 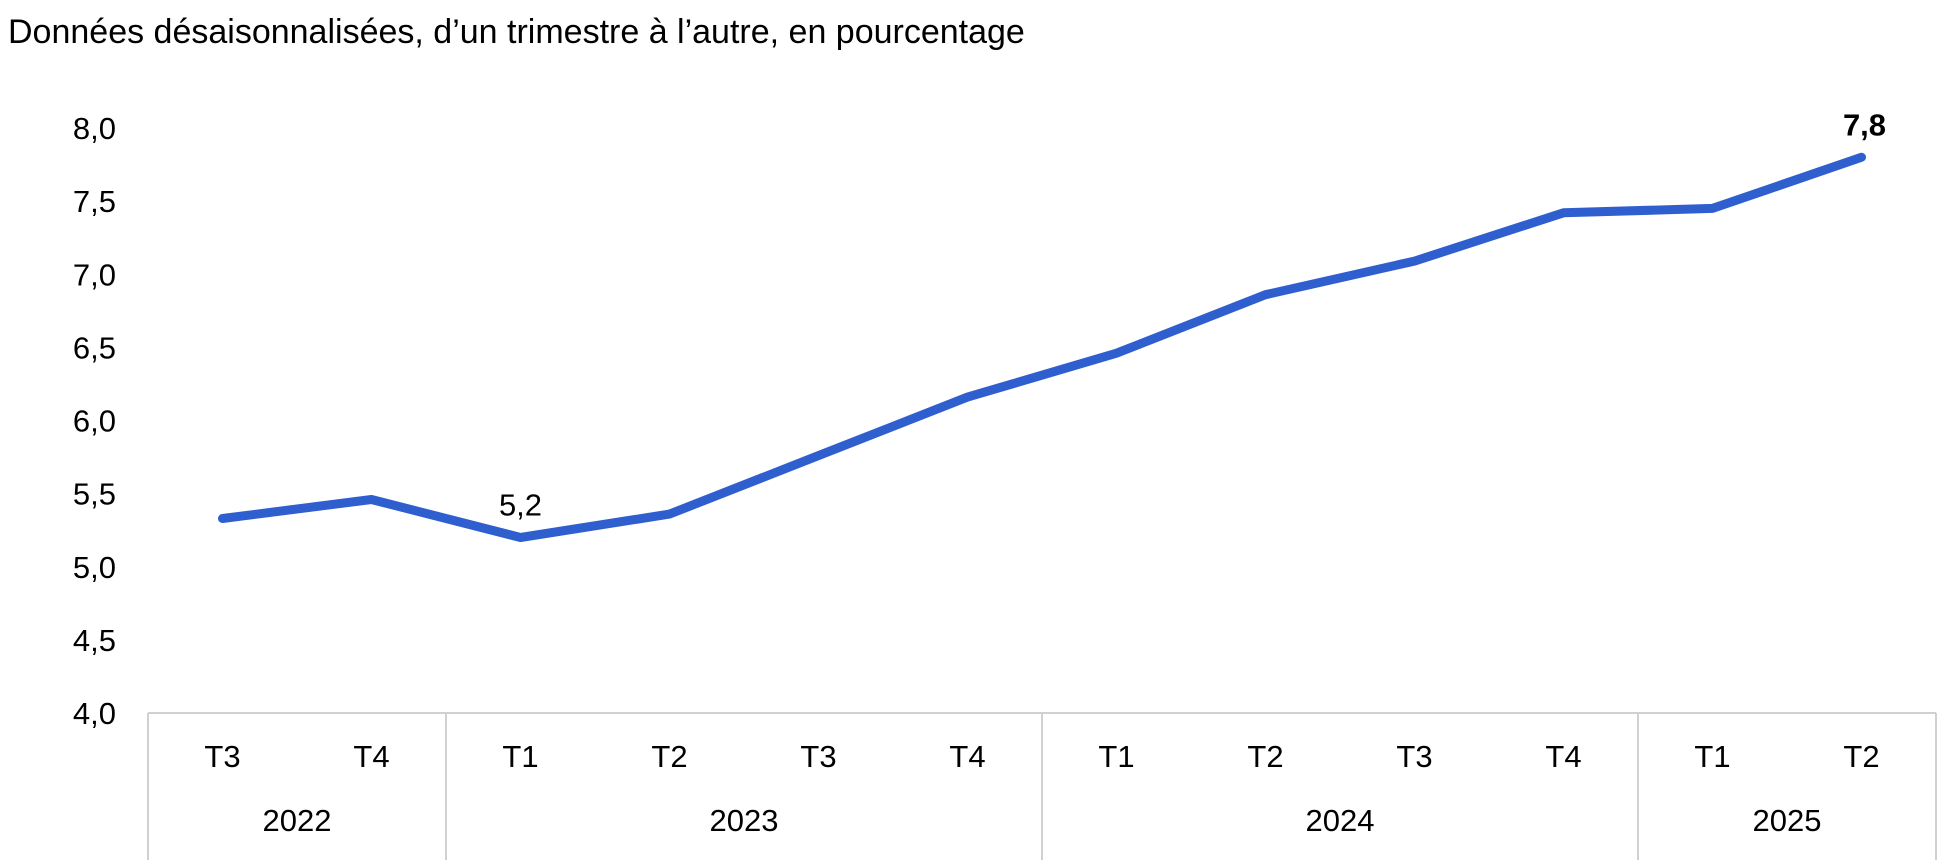 I want to click on y-tick-label: 5,0, so click(x=94, y=567).